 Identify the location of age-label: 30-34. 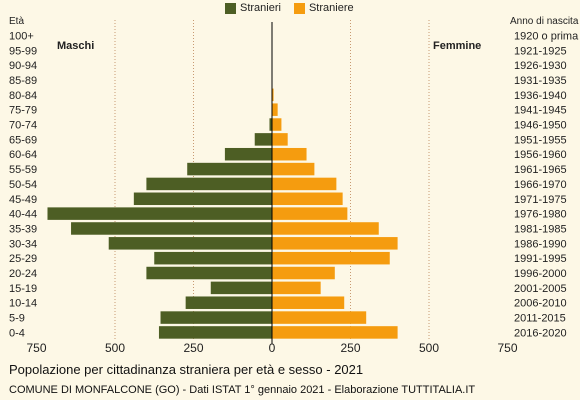
(23, 244).